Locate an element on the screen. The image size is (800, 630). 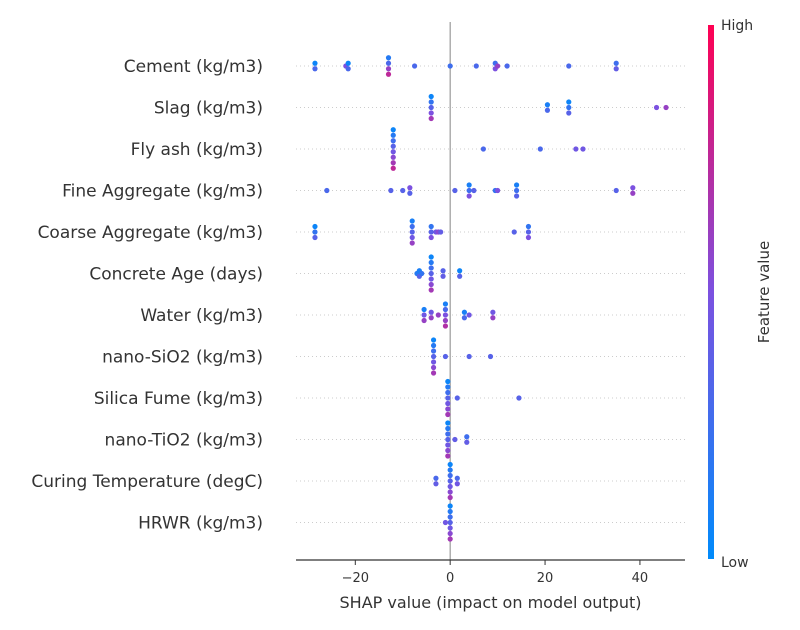
feature-label: Slag (kg/m3) is located at coordinates (208, 109).